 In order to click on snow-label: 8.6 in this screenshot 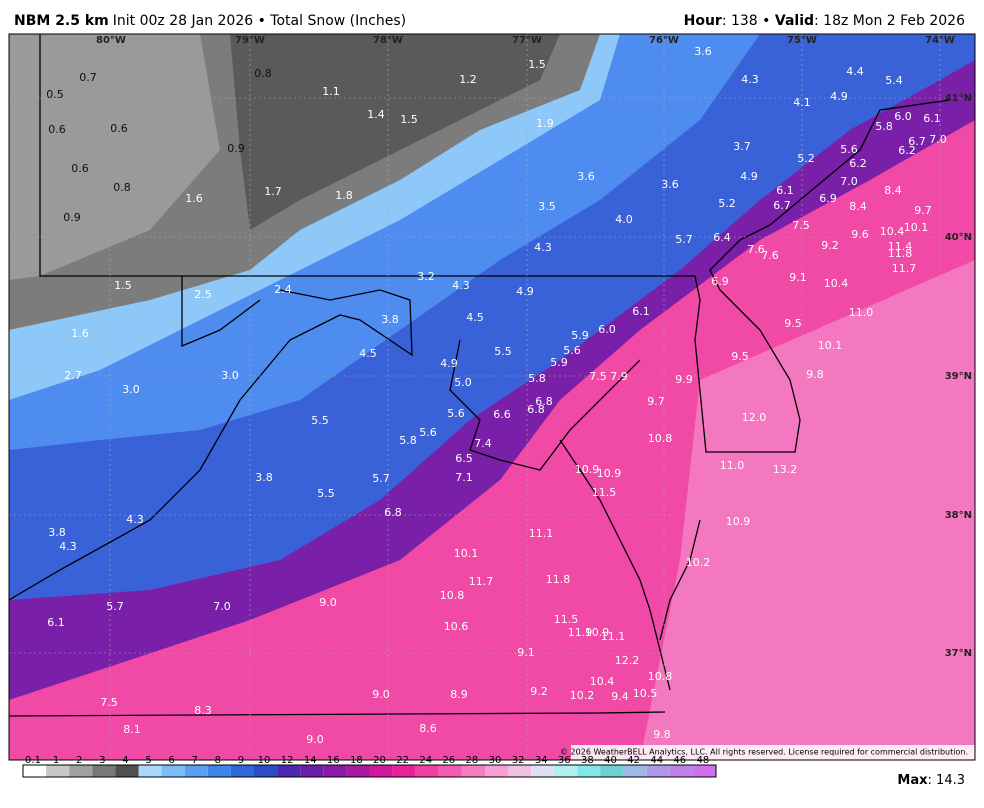, I will do `click(428, 728)`.